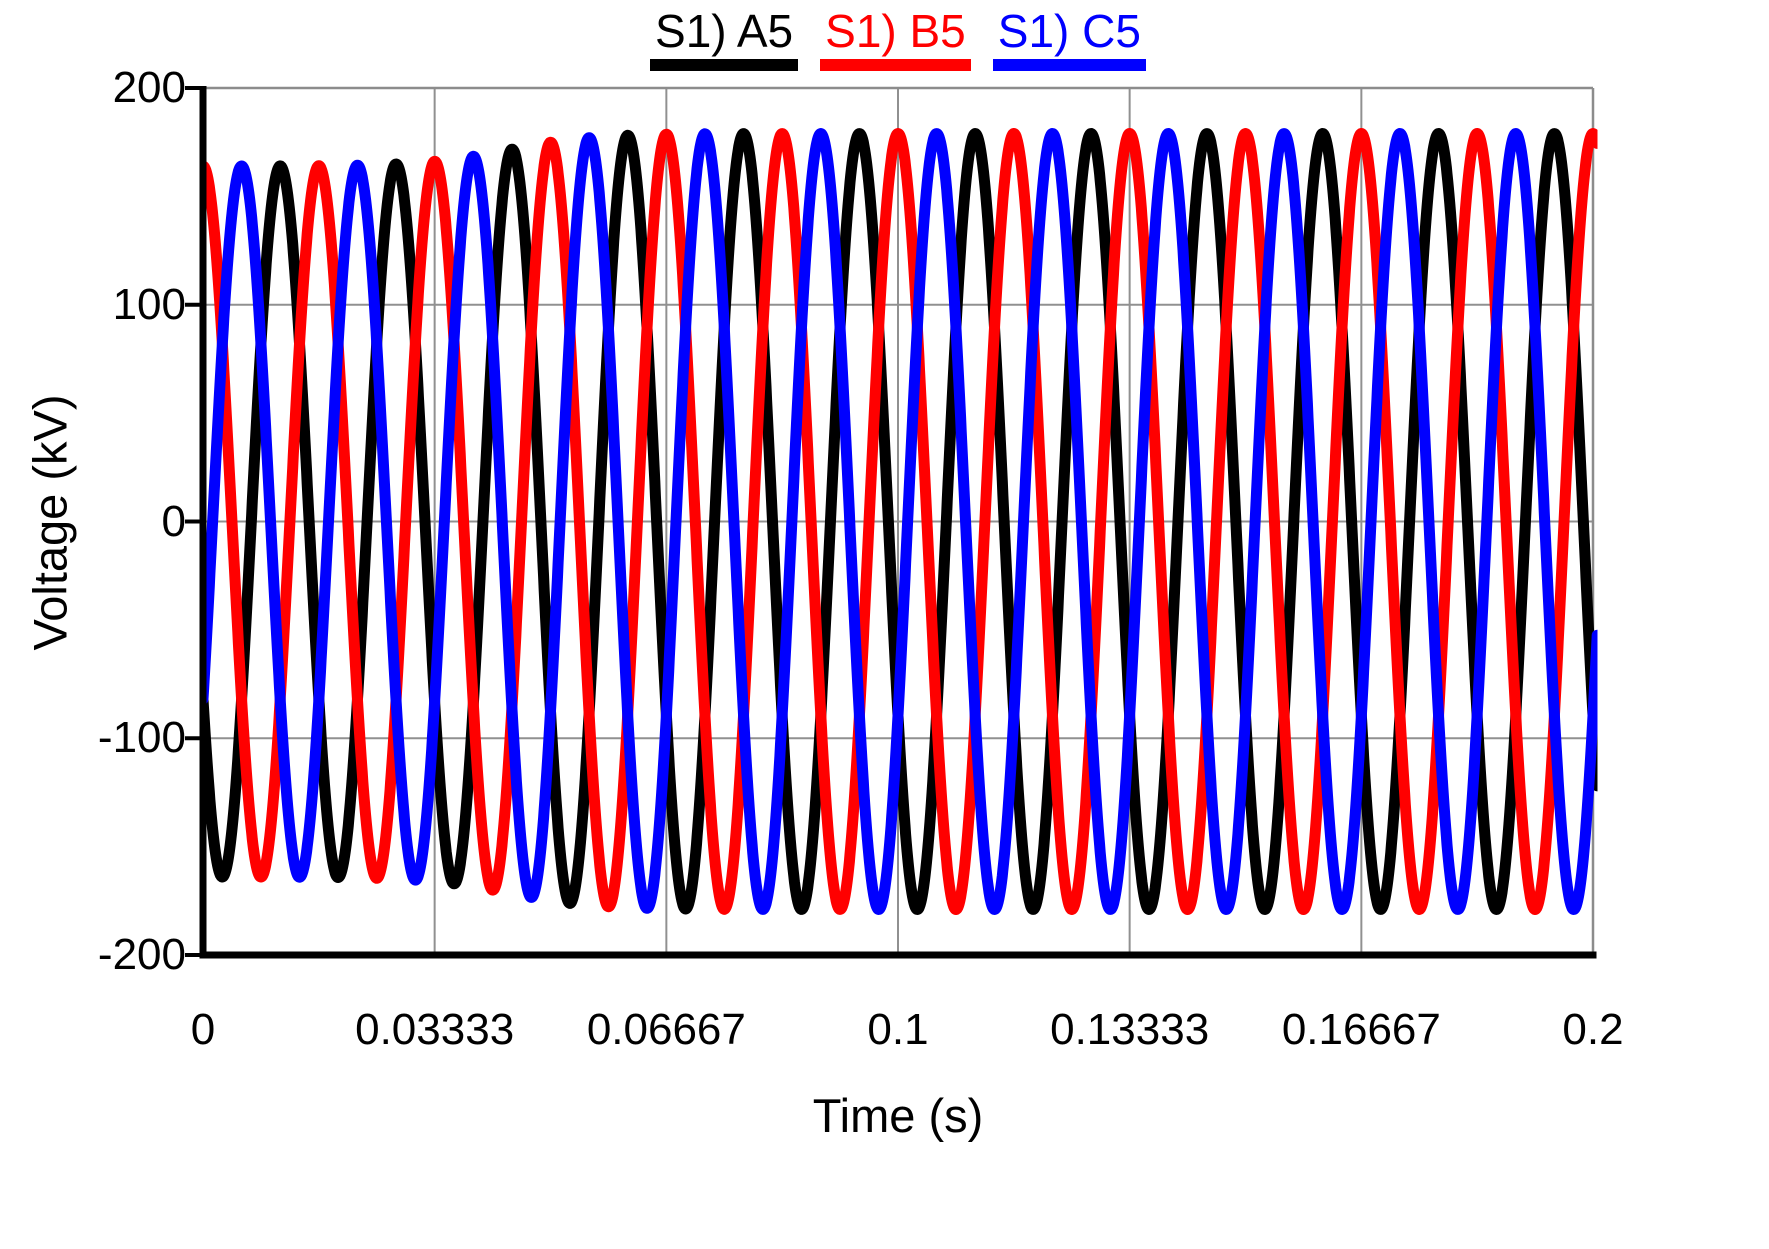  I want to click on y-tick-label: 0, so click(173, 521).